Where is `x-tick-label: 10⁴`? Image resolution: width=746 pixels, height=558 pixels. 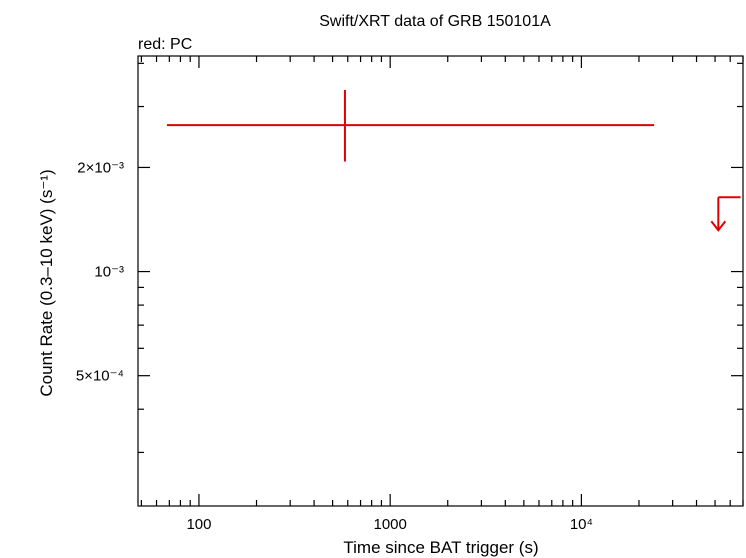 x-tick-label: 10⁴ is located at coordinates (581, 524).